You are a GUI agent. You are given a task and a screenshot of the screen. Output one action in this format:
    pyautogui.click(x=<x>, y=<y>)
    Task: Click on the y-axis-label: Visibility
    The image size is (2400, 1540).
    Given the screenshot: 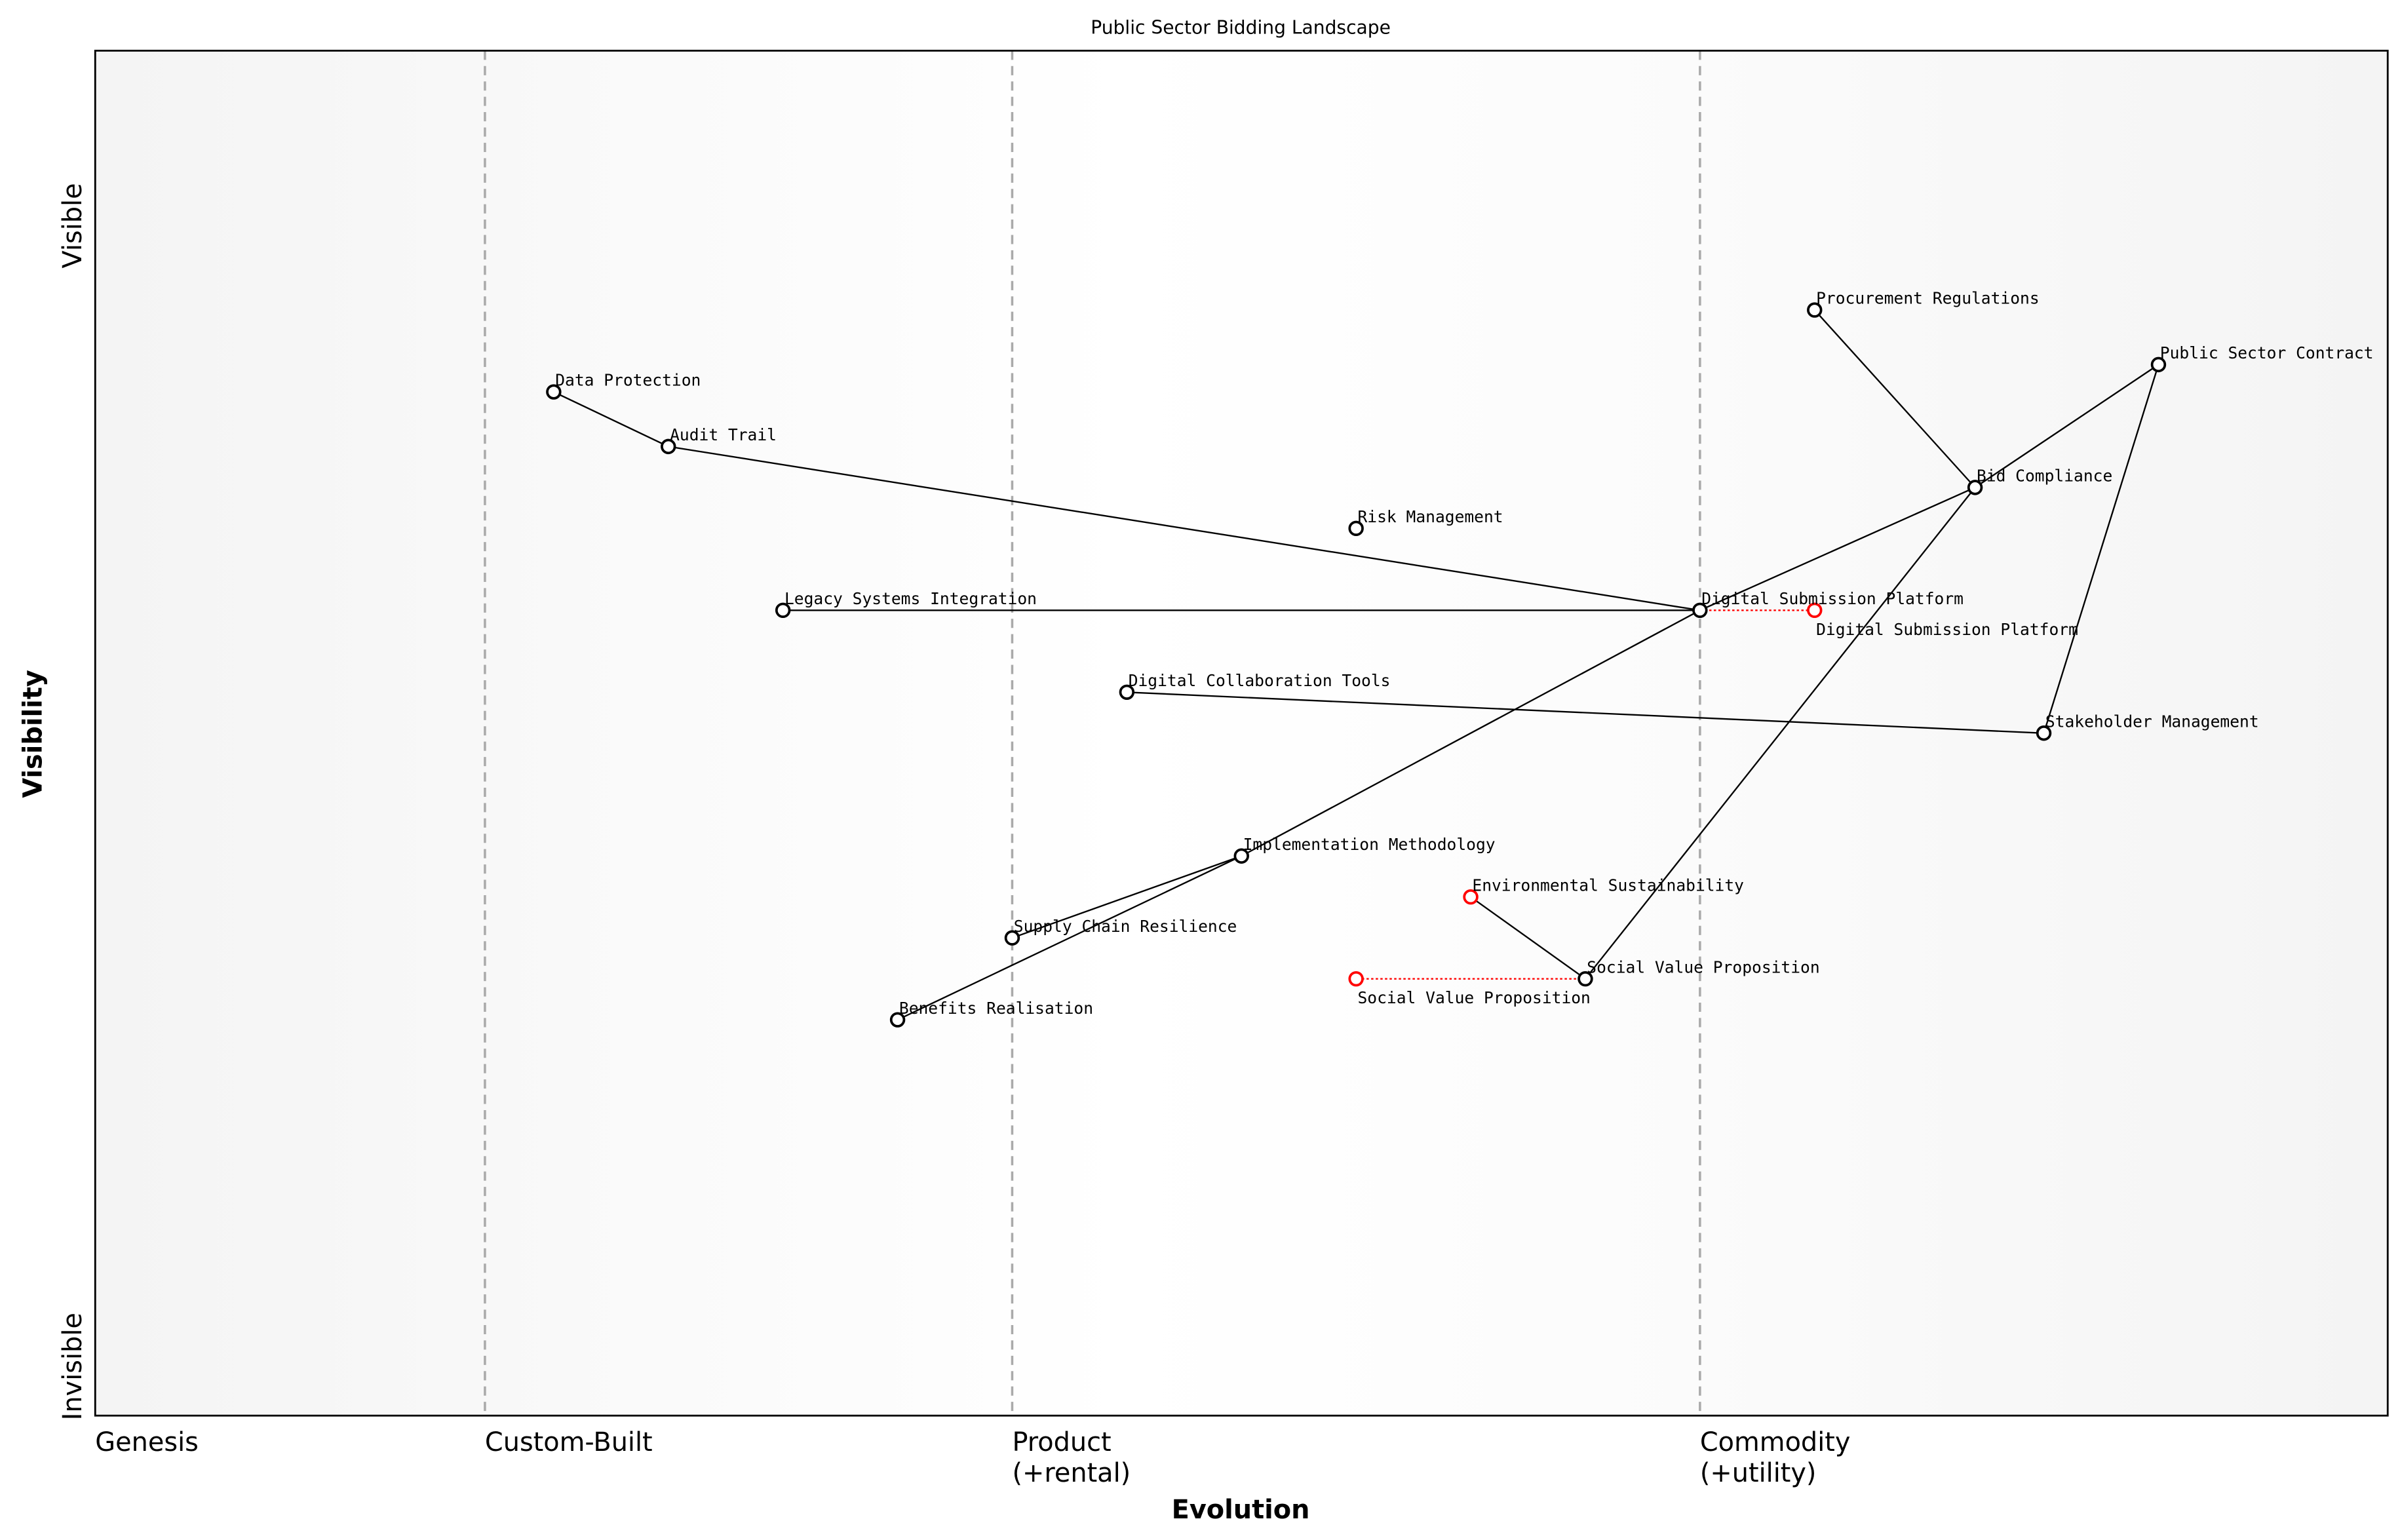 What is the action you would take?
    pyautogui.click(x=33, y=734)
    